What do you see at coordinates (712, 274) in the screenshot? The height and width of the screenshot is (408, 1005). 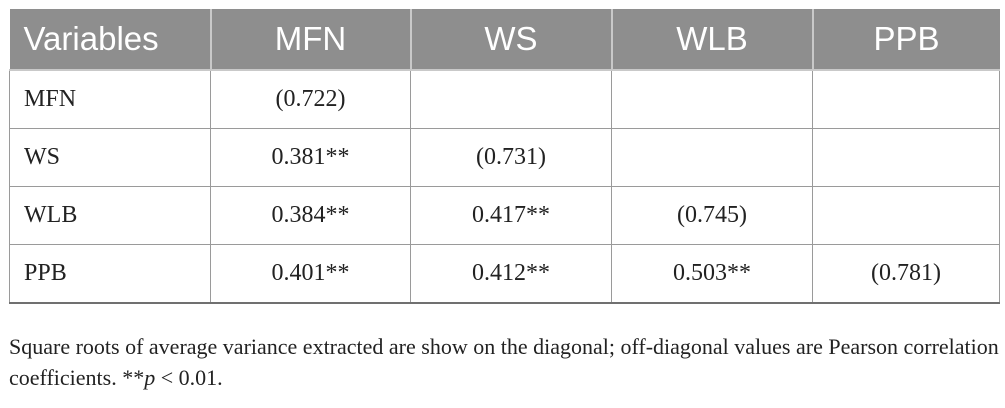 I see `table-cell: 0.503**` at bounding box center [712, 274].